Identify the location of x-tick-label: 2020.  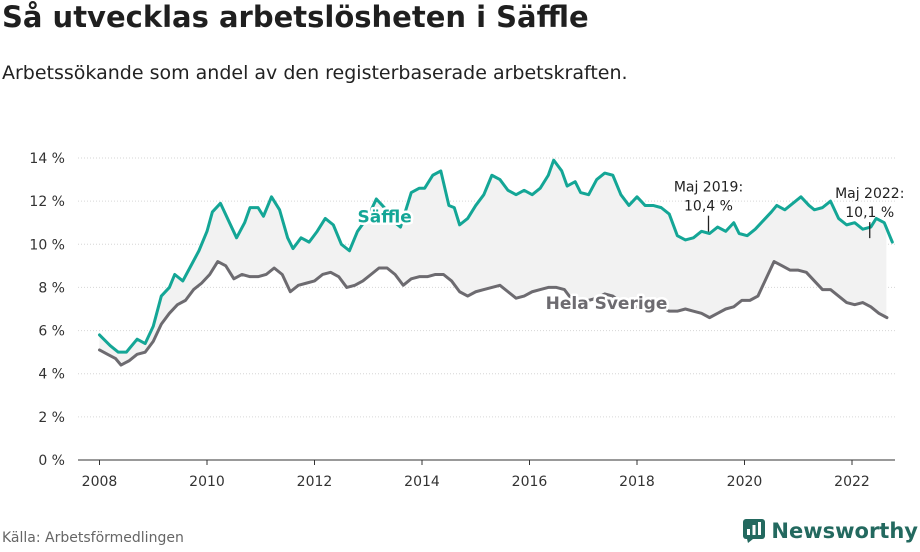
(745, 482).